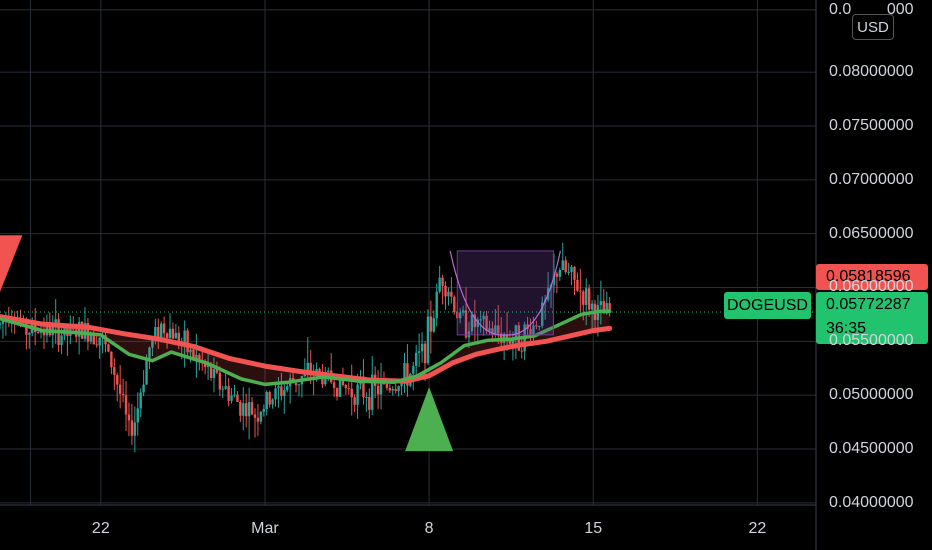 The image size is (932, 550). I want to click on x-tick-label: Mar, so click(265, 528).